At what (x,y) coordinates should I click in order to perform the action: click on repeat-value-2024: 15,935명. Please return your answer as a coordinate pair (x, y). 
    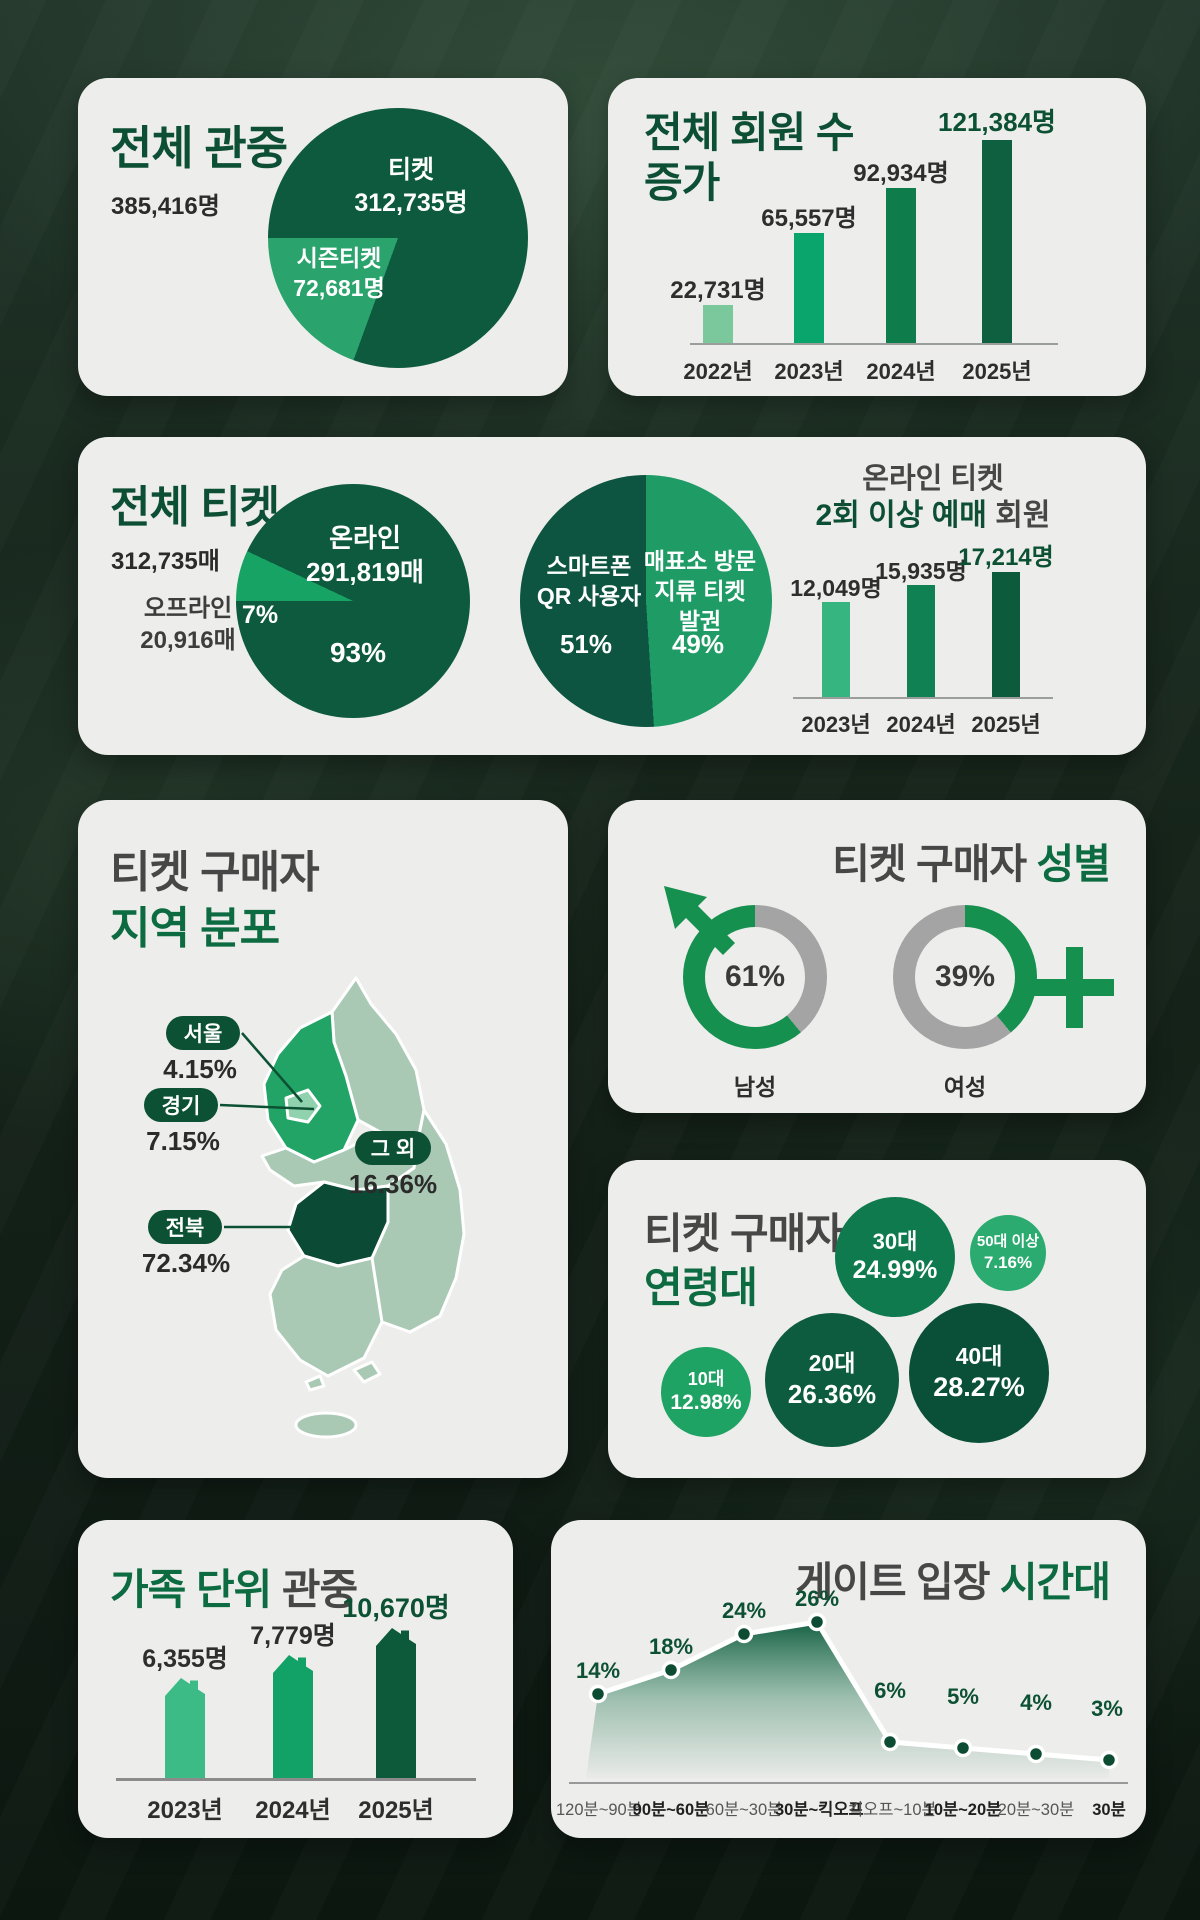
    Looking at the image, I should click on (921, 571).